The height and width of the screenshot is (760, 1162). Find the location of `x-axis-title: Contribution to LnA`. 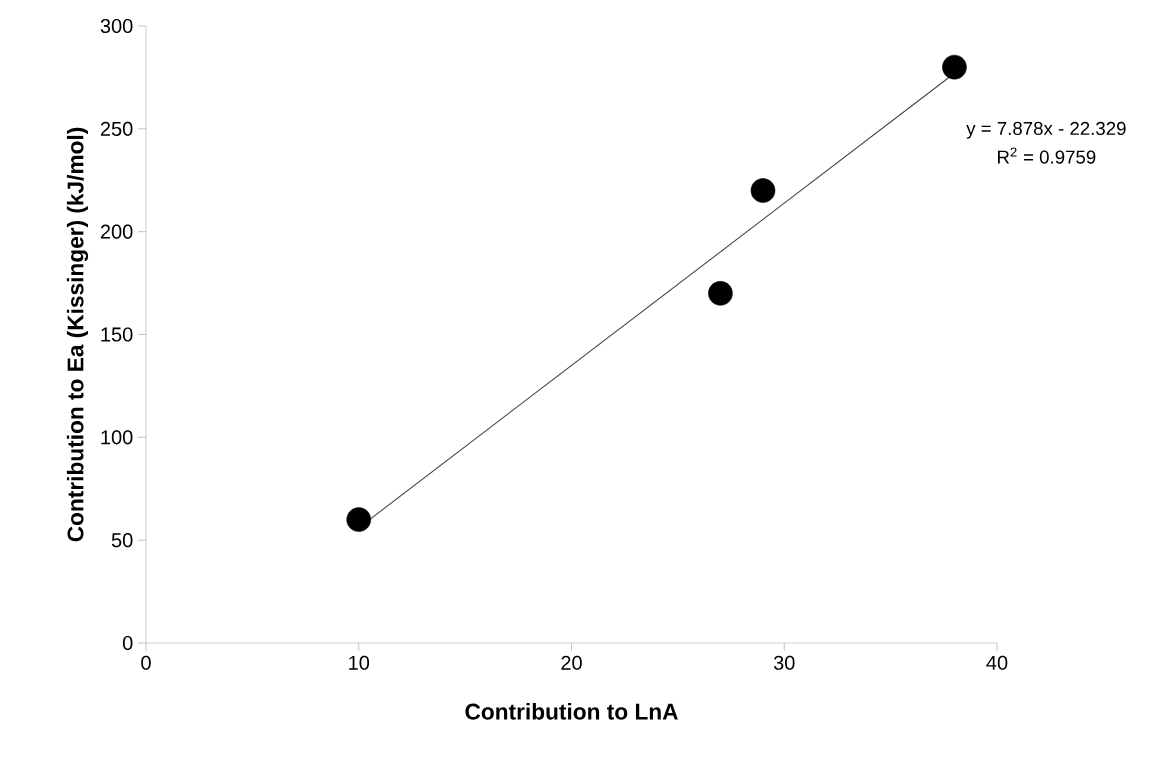

x-axis-title: Contribution to LnA is located at coordinates (571, 711).